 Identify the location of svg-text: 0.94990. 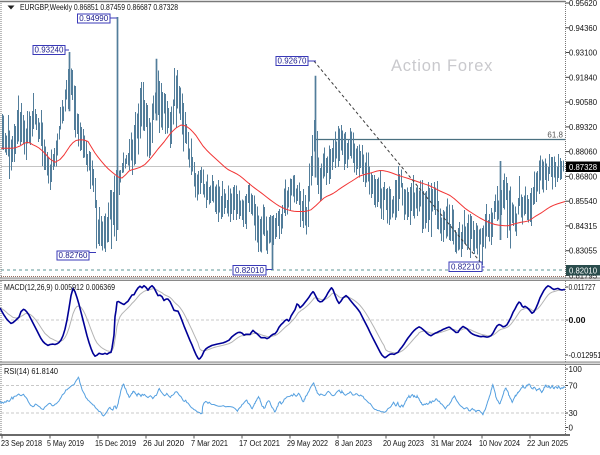
(93, 18).